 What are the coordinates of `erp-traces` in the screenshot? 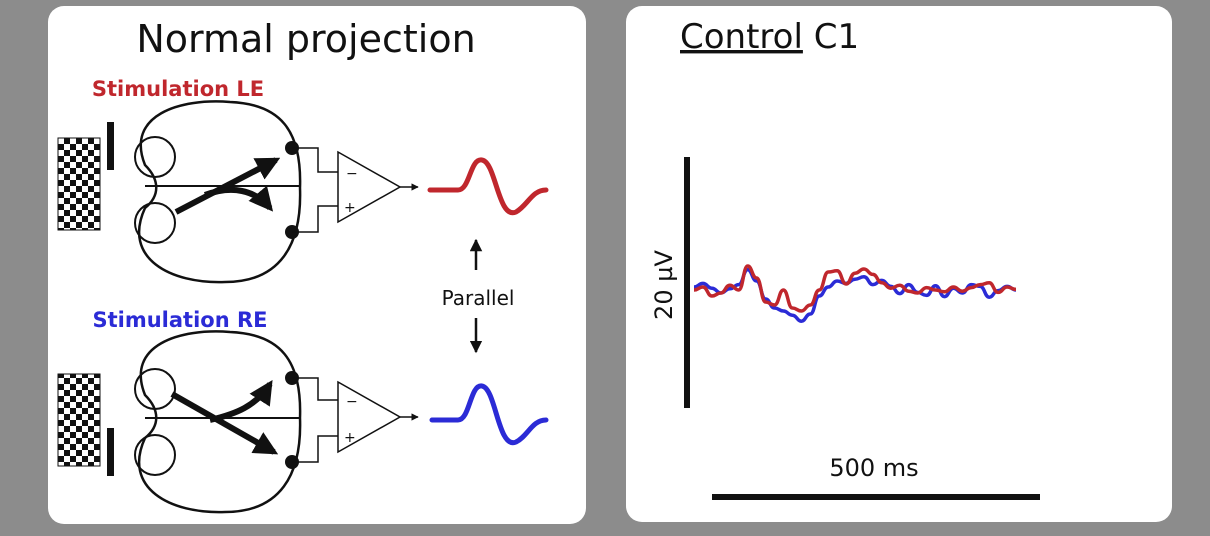 It's located at (855, 293).